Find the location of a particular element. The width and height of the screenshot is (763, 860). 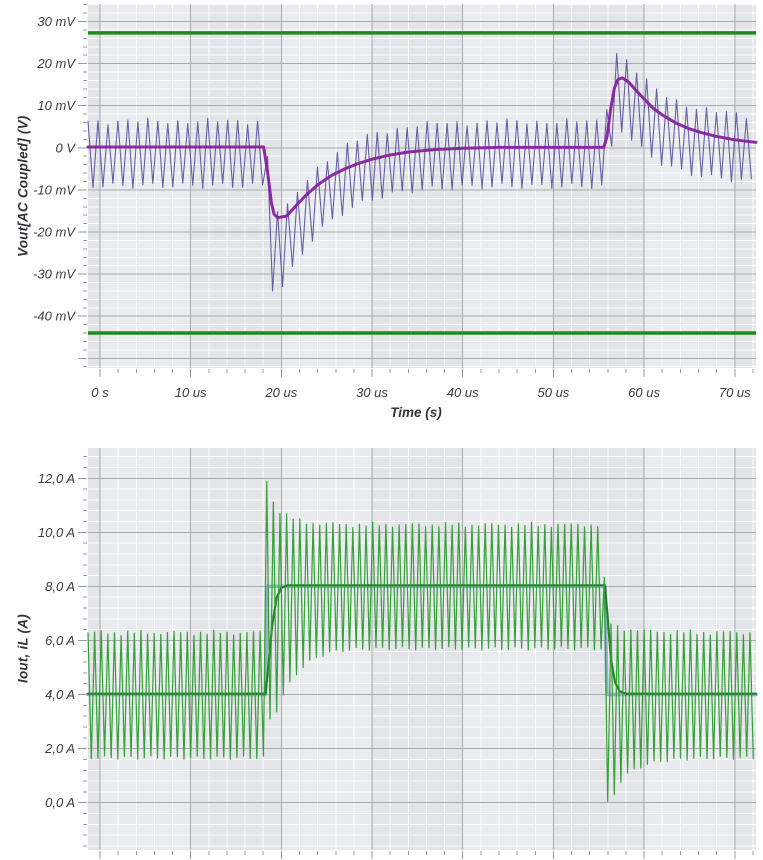

vout-y-tick-label: -20 mV is located at coordinates (54, 232).